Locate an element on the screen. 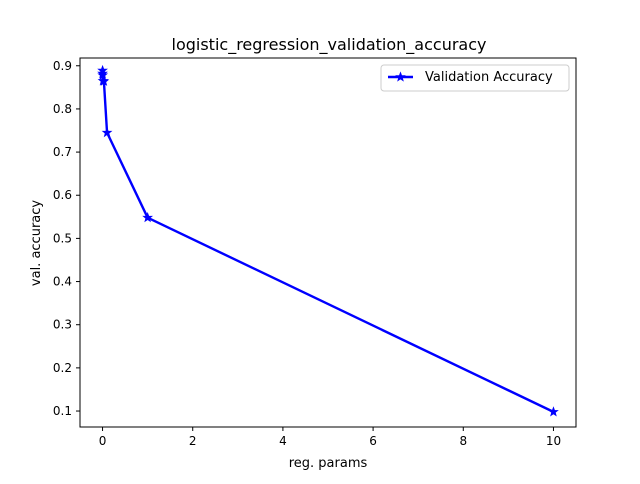 The height and width of the screenshot is (484, 640). legend-label: Validation Accuracy is located at coordinates (489, 77).